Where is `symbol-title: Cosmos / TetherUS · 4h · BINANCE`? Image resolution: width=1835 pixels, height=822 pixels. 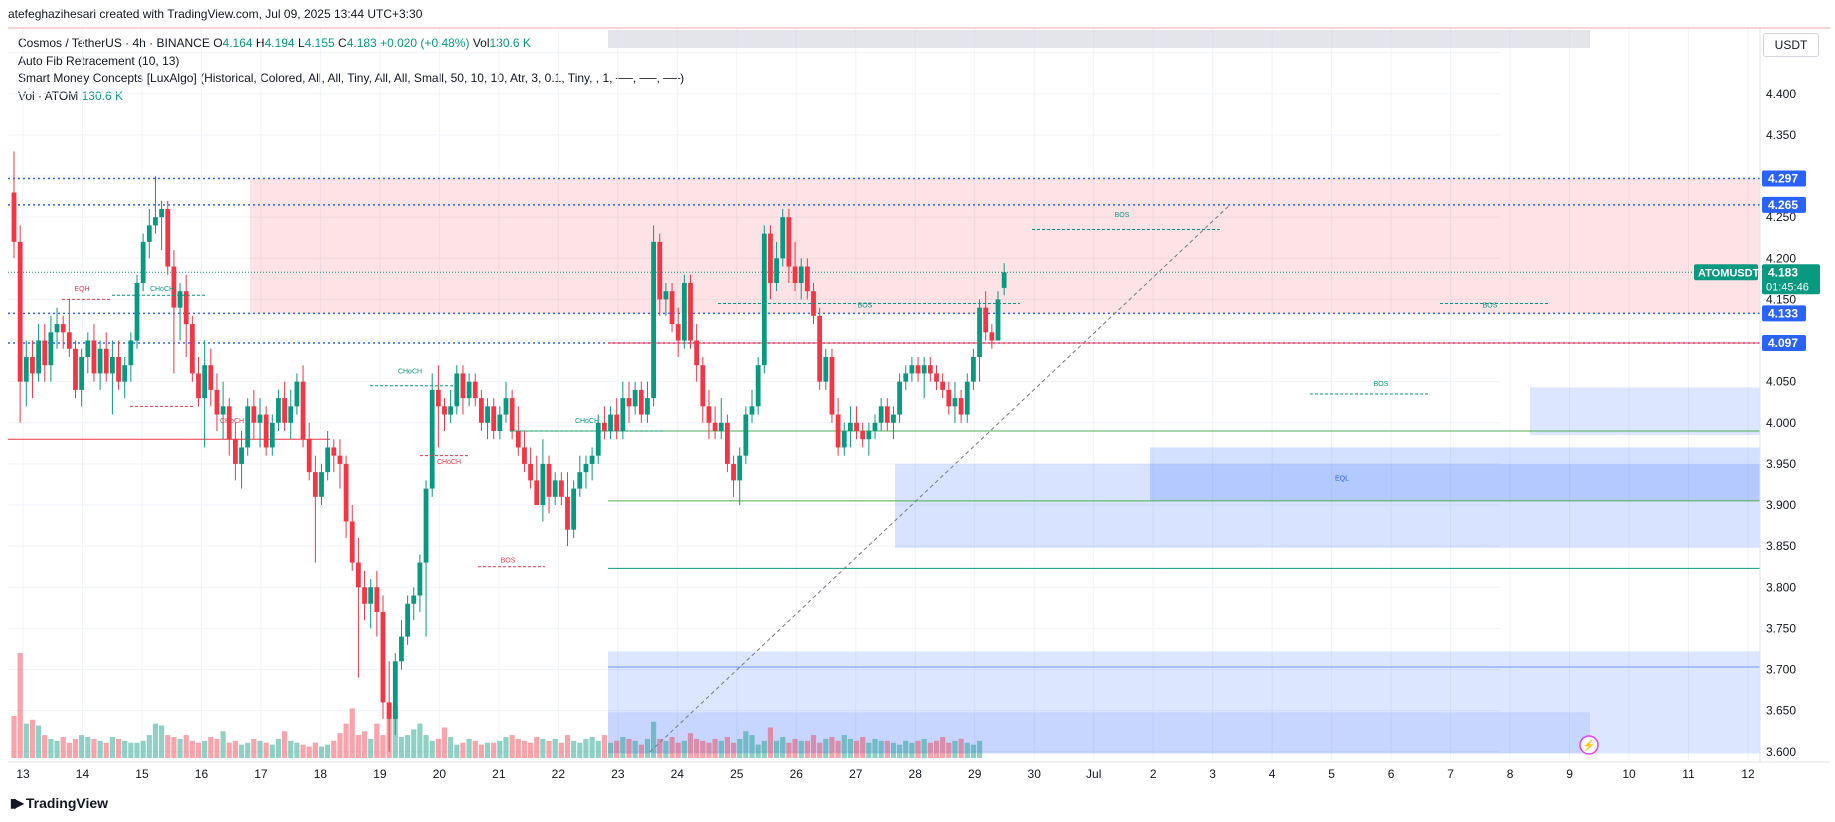 symbol-title: Cosmos / TetherUS · 4h · BINANCE is located at coordinates (114, 43).